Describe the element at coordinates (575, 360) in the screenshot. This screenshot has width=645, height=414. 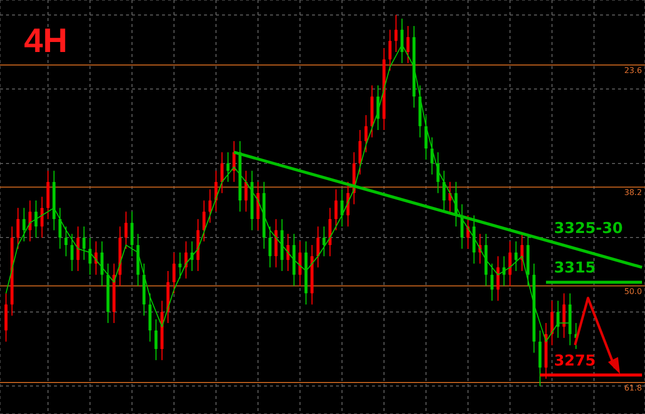
I see `series-label: 3275` at that location.